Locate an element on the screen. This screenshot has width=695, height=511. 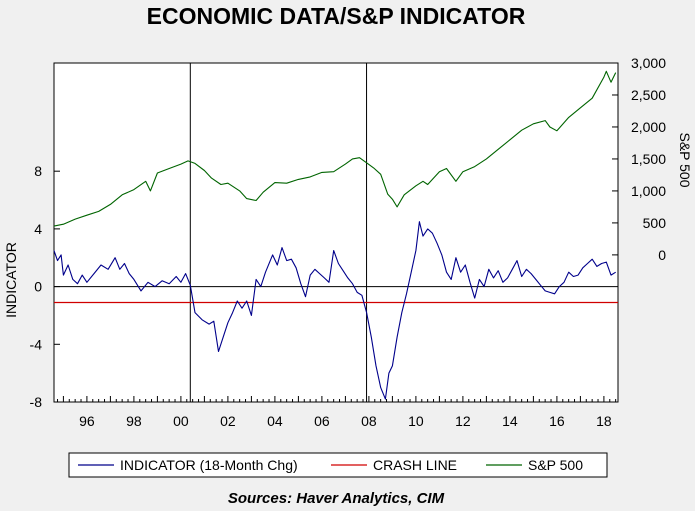
left-axis-ticks: 8 4 0 -4 -8 is located at coordinates (45, 286).